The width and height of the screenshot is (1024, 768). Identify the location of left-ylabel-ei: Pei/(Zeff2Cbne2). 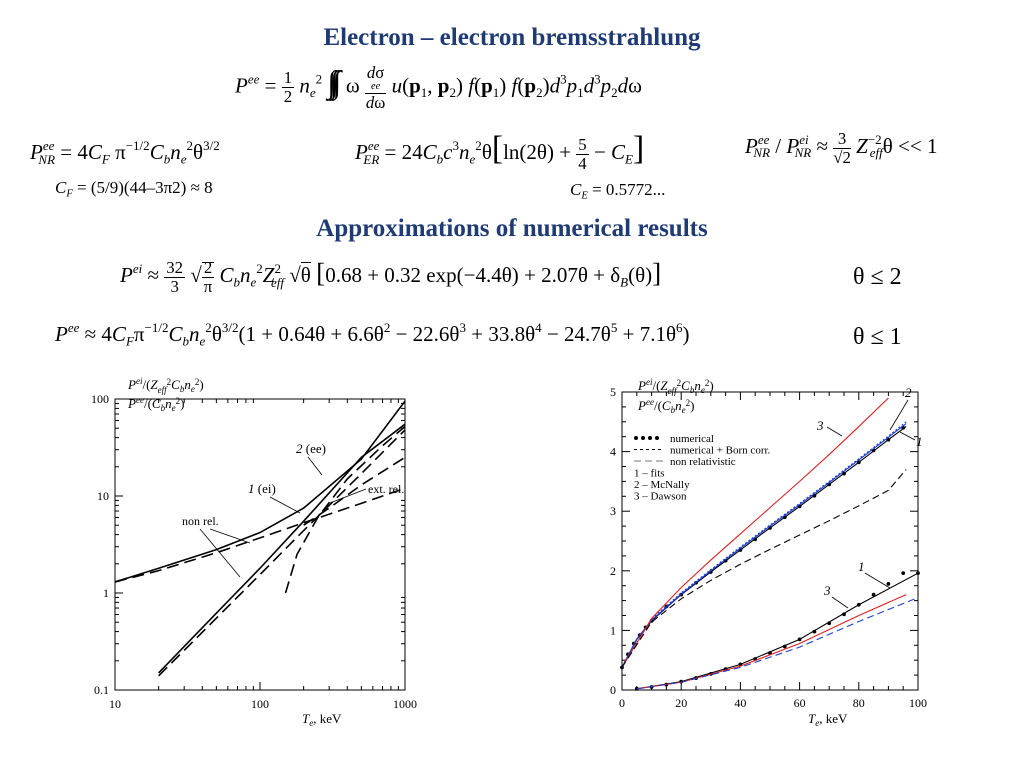
(165, 385).